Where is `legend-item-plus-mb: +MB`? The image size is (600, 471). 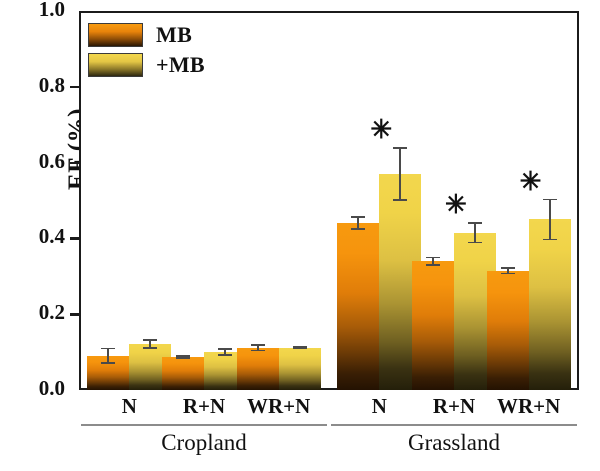 legend-item-plus-mb: +MB is located at coordinates (146, 64).